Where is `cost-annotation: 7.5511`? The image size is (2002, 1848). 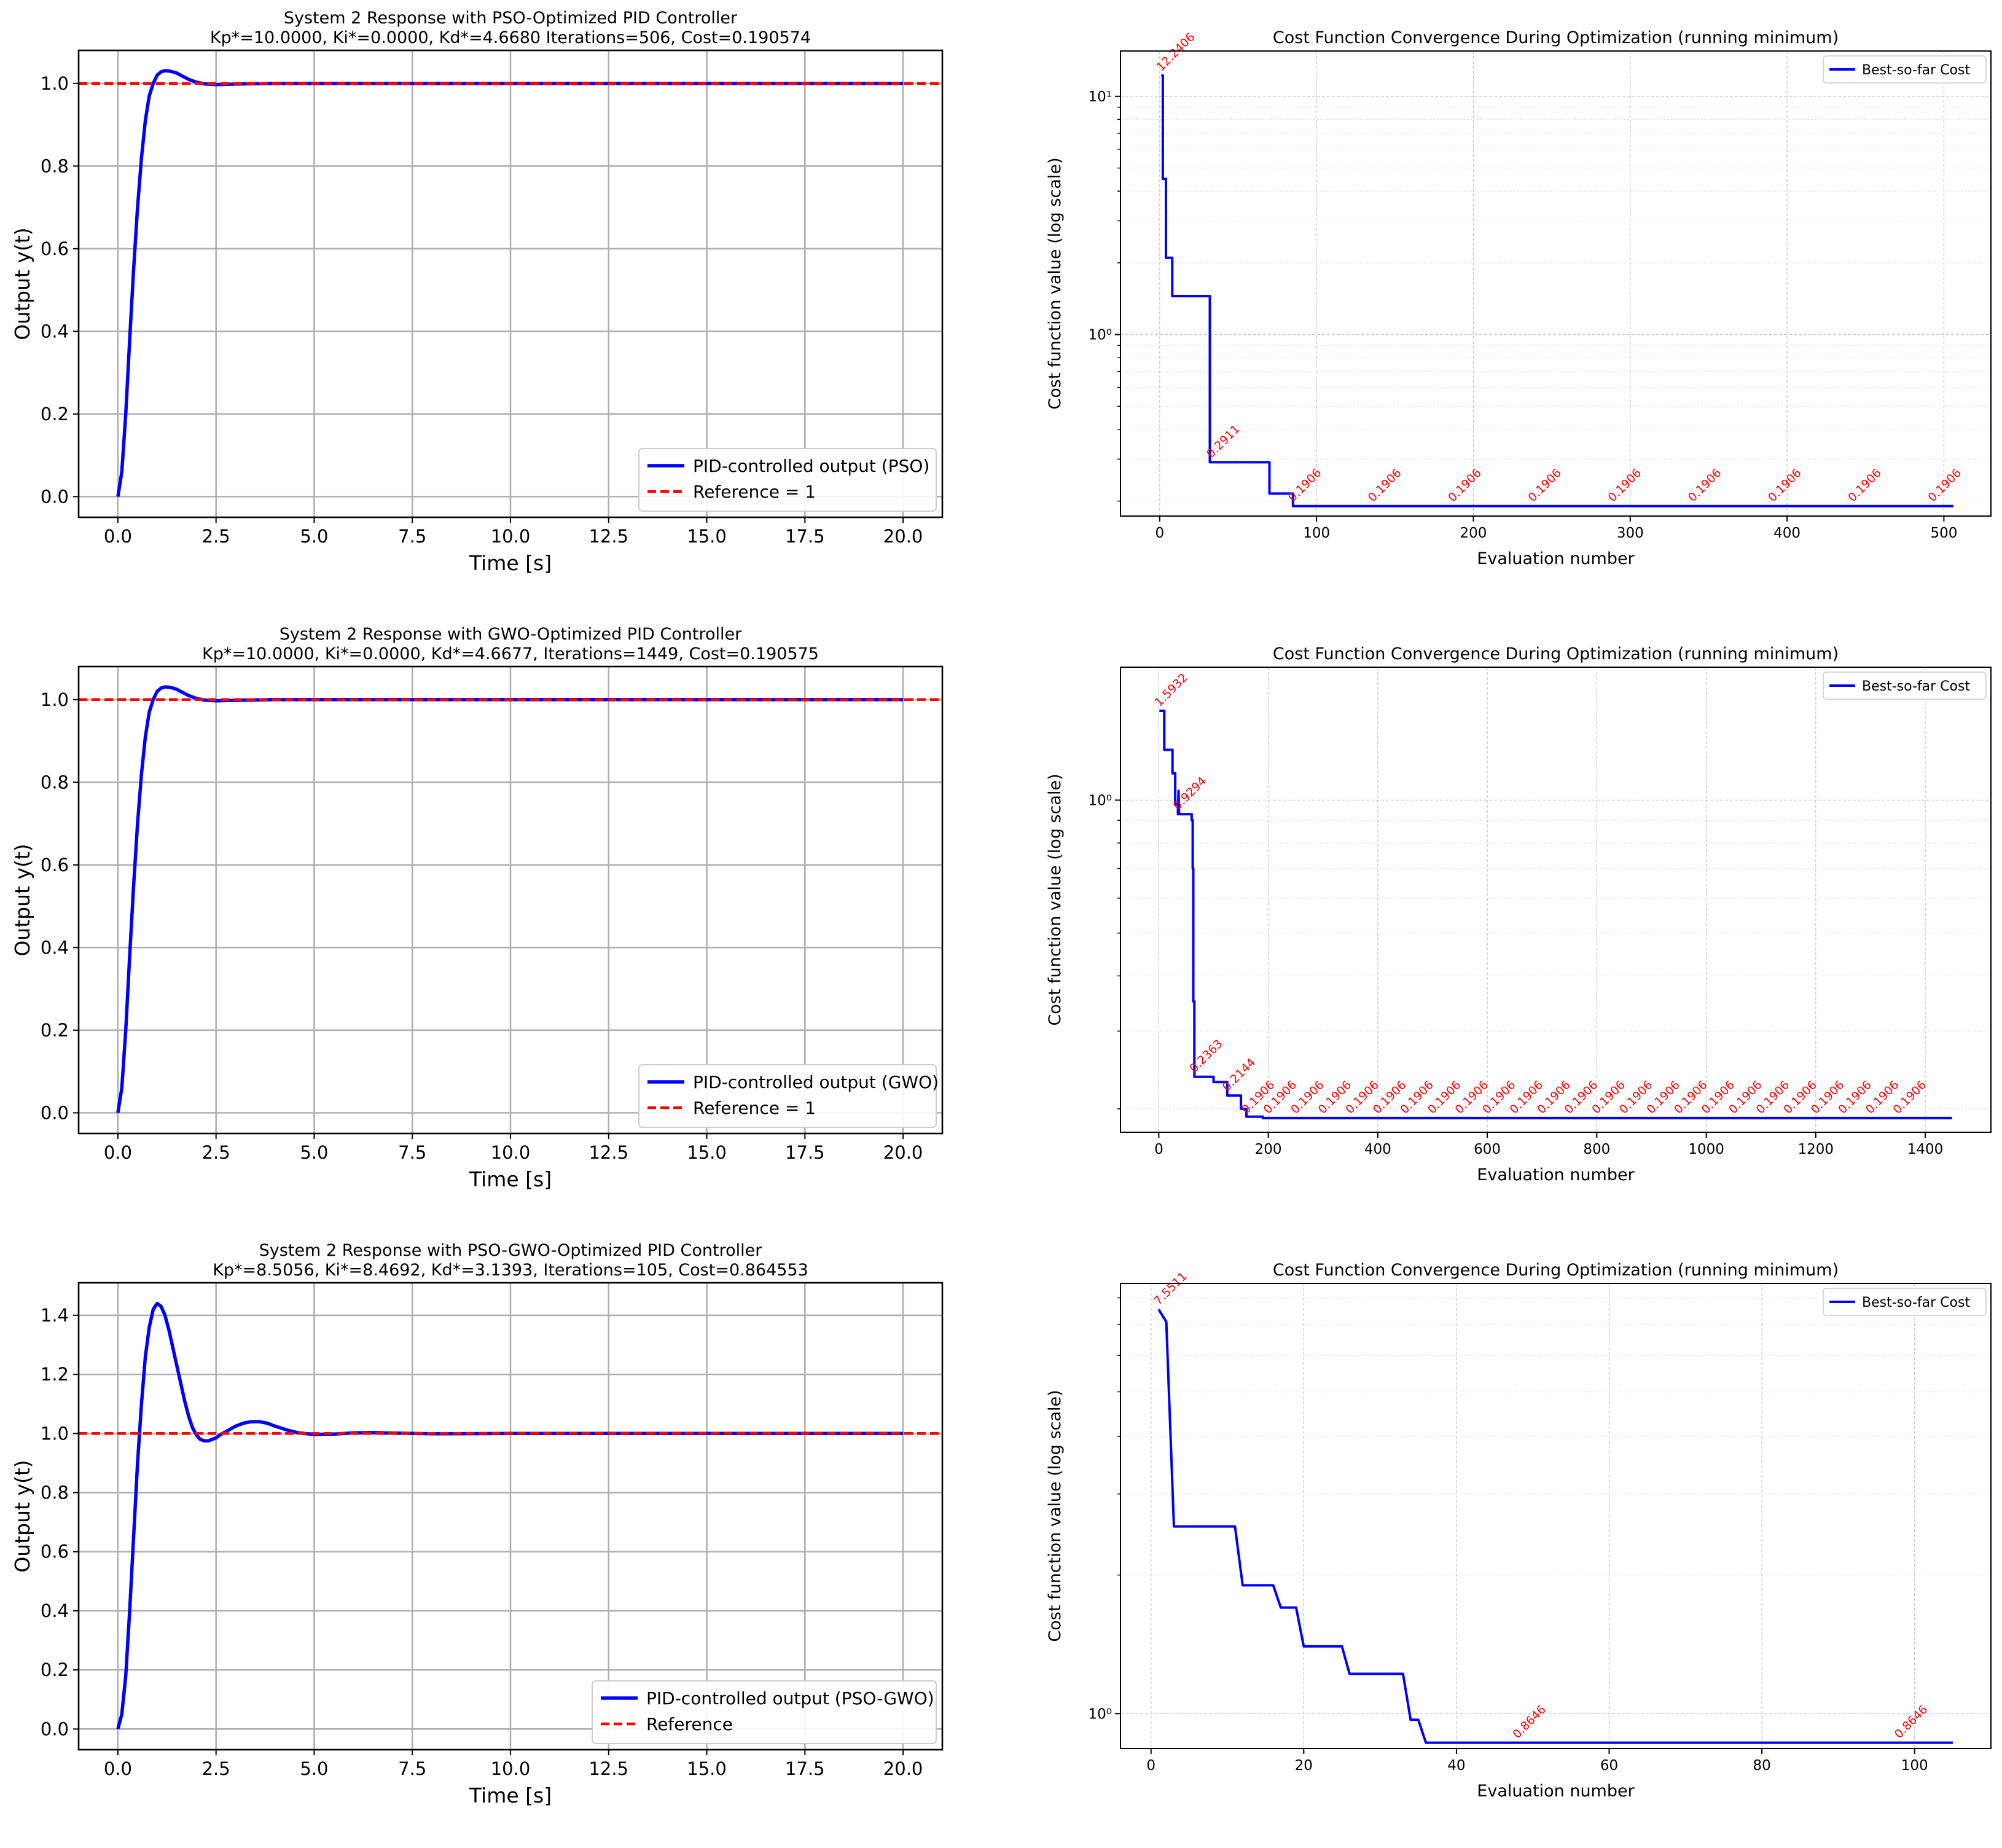 cost-annotation: 7.5511 is located at coordinates (1170, 1289).